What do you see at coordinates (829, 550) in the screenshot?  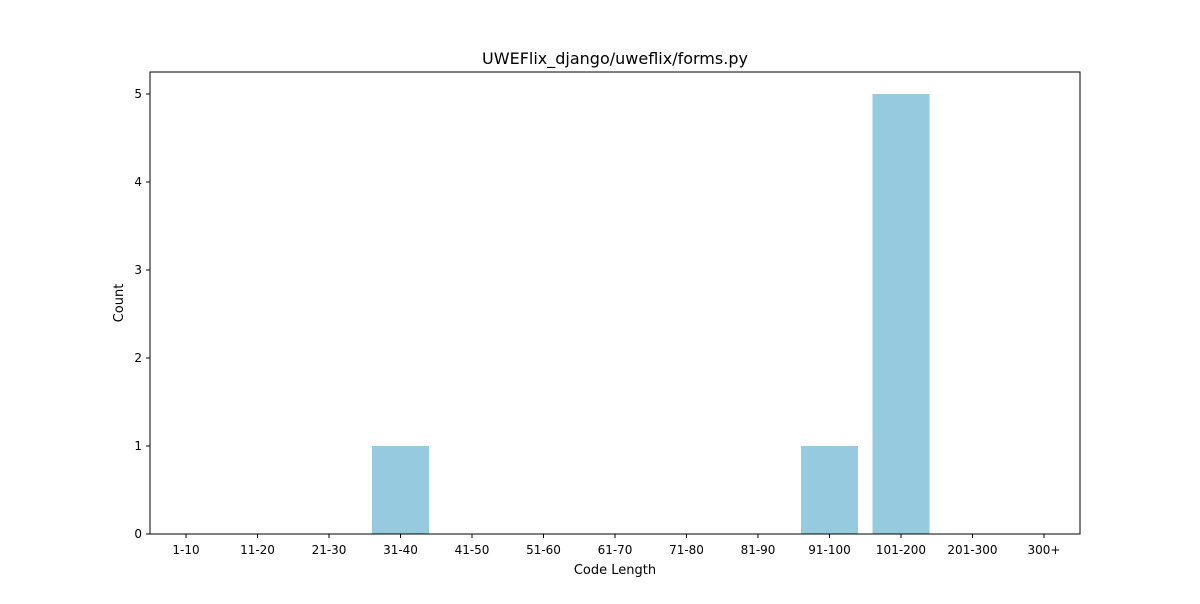 I see `x-tick-label: 91-100` at bounding box center [829, 550].